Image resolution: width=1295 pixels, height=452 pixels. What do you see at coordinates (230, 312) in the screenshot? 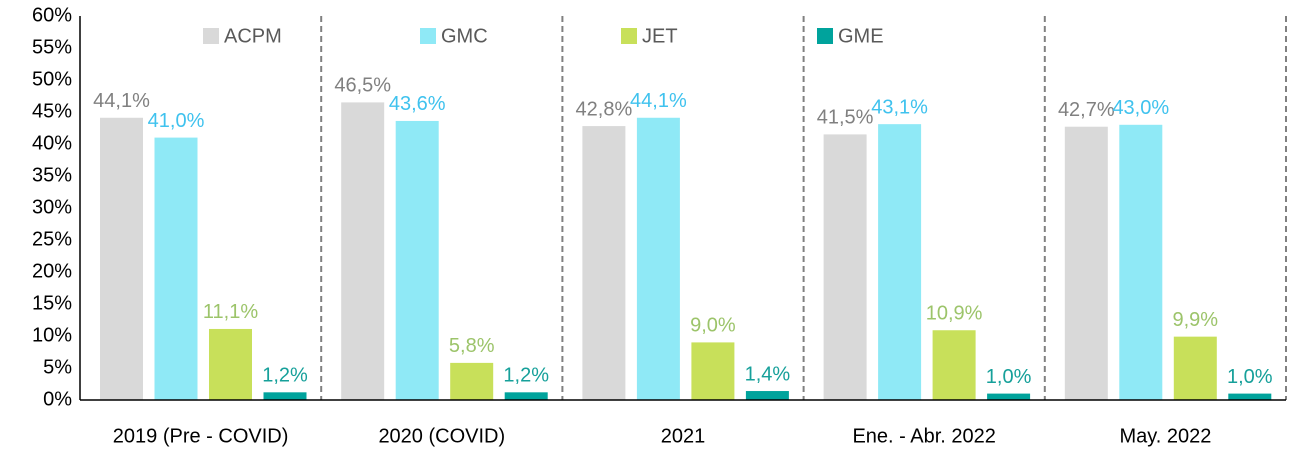
I see `data-label: 11,1%` at bounding box center [230, 312].